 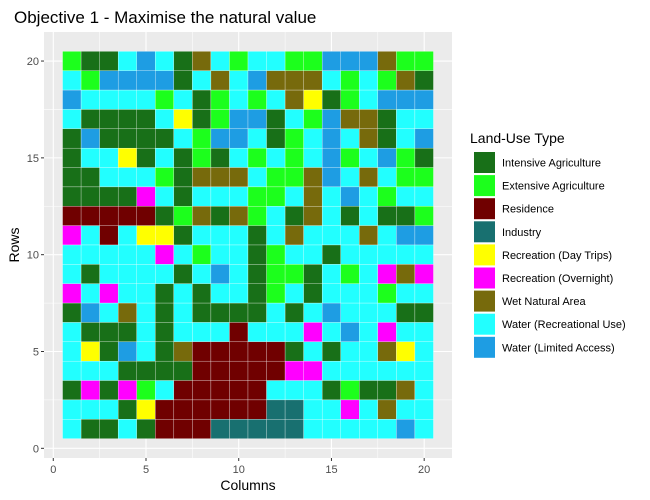 What do you see at coordinates (369, 119) in the screenshot?
I see `tile-c17-r17` at bounding box center [369, 119].